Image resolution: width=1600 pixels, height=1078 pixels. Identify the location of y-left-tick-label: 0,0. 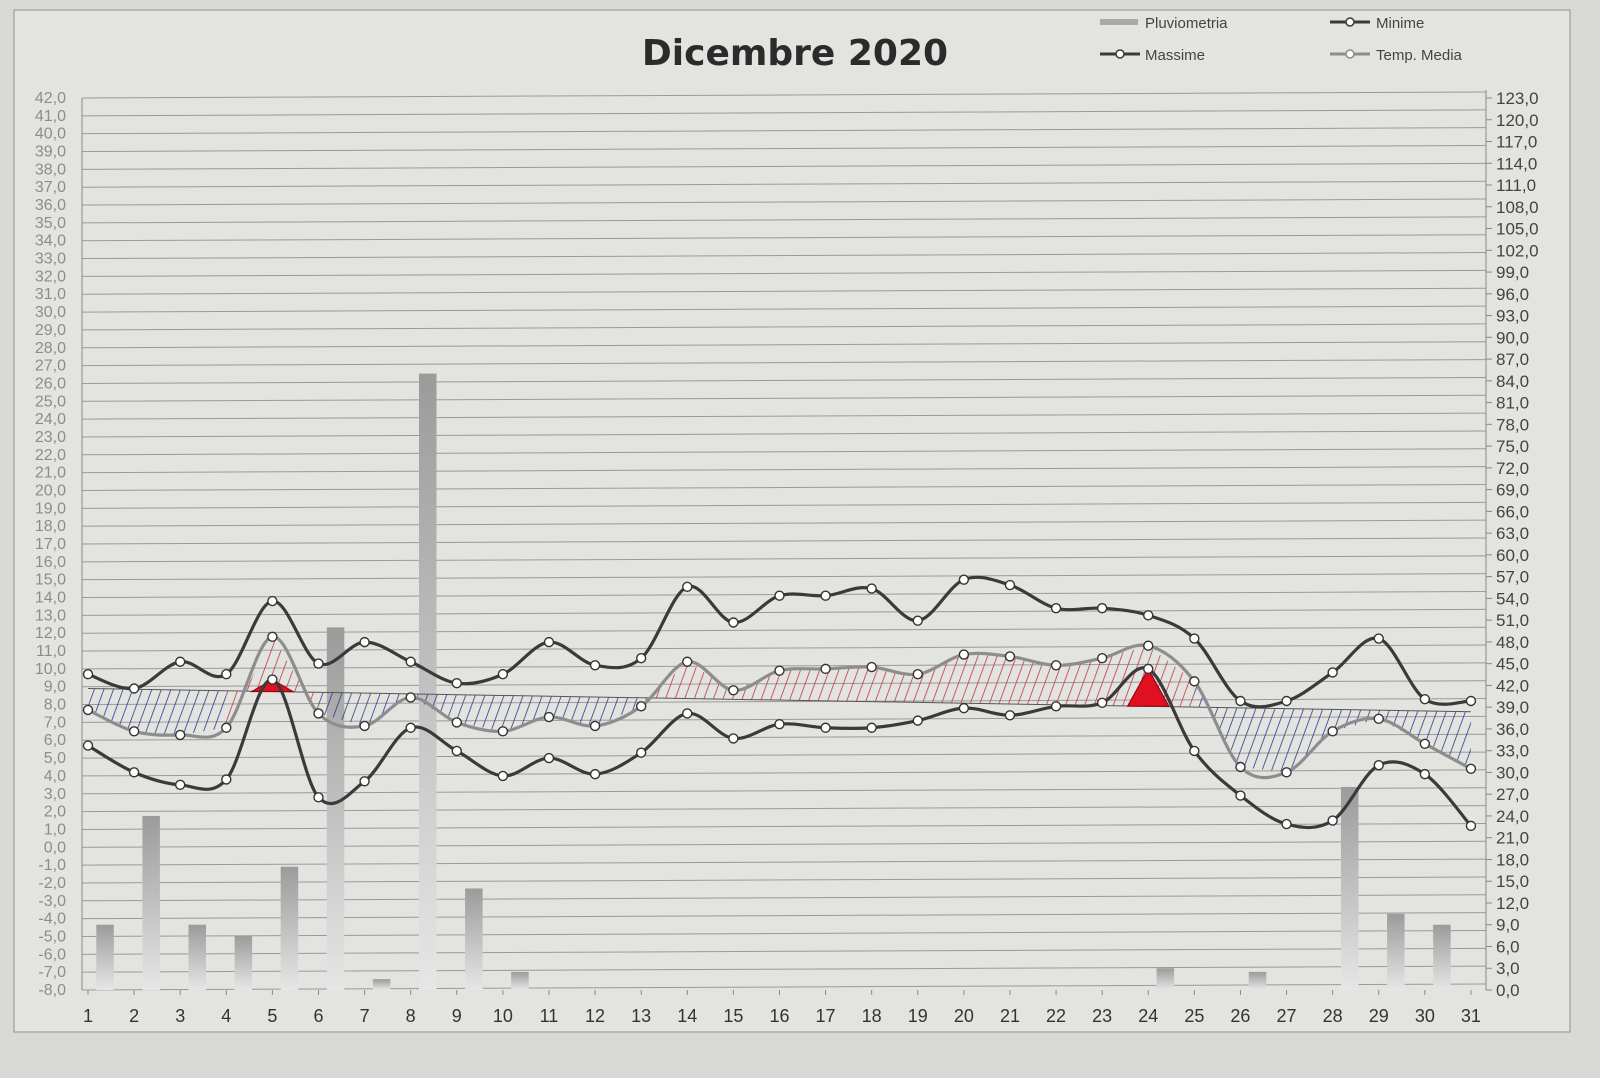
(55, 847).